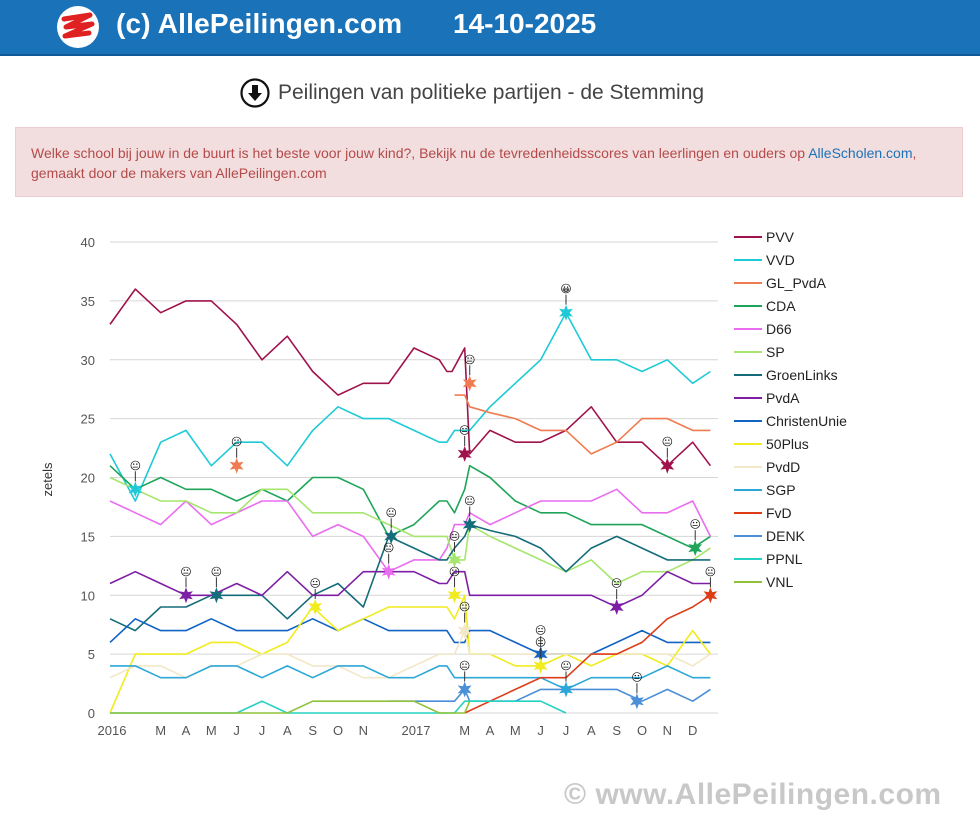 The image size is (980, 819). Describe the element at coordinates (290, 707) in the screenshot. I see `series-line-vnl` at that location.